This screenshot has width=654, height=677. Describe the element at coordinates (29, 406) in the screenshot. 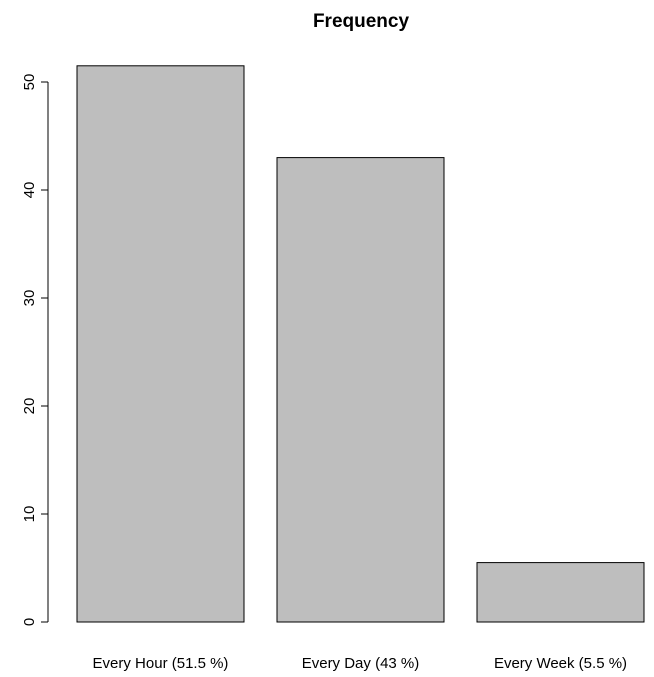

I see `y-tick-label: 20` at that location.